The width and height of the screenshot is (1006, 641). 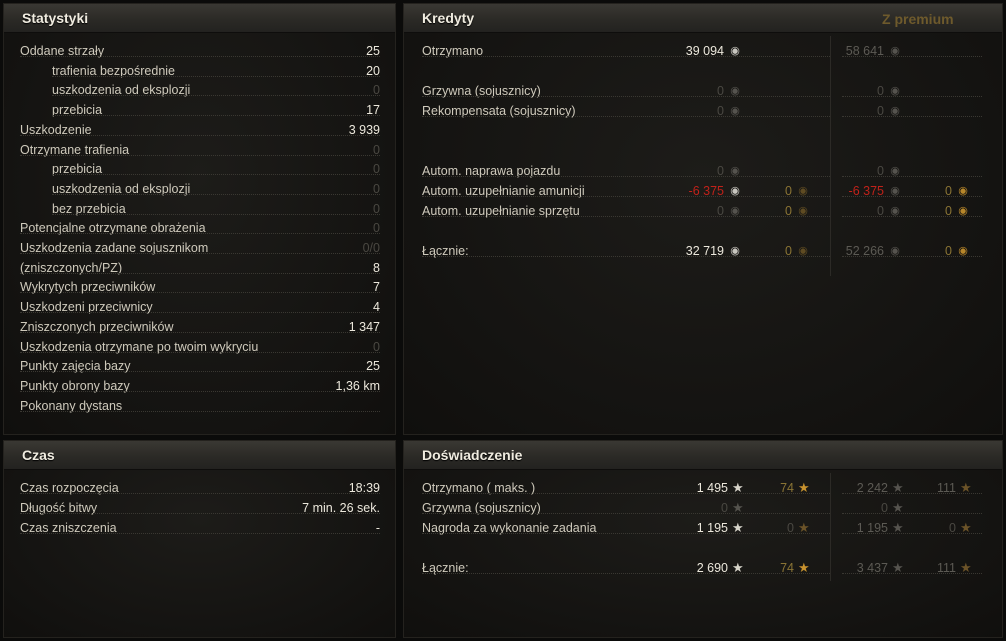 What do you see at coordinates (702, 91) in the screenshot?
I see `credit-row: Grzywna (sojusznicy) 0 ◉ 0 ◉` at bounding box center [702, 91].